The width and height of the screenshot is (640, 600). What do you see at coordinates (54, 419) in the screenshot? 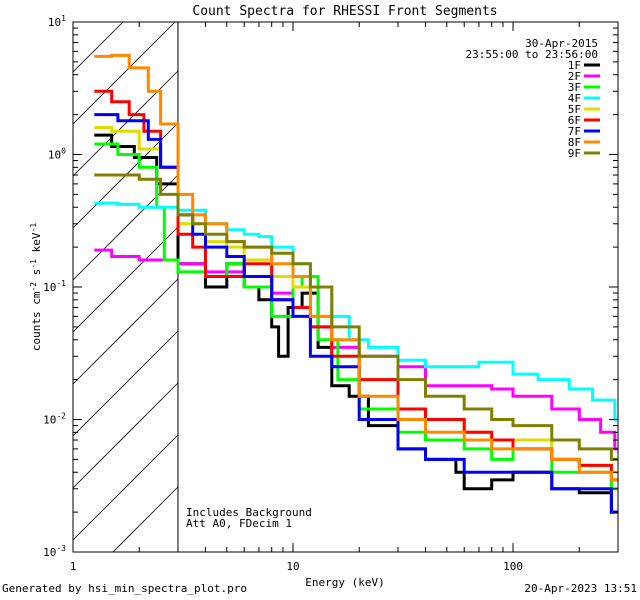
I see `y-tick-label: 10⁻²` at bounding box center [54, 419].